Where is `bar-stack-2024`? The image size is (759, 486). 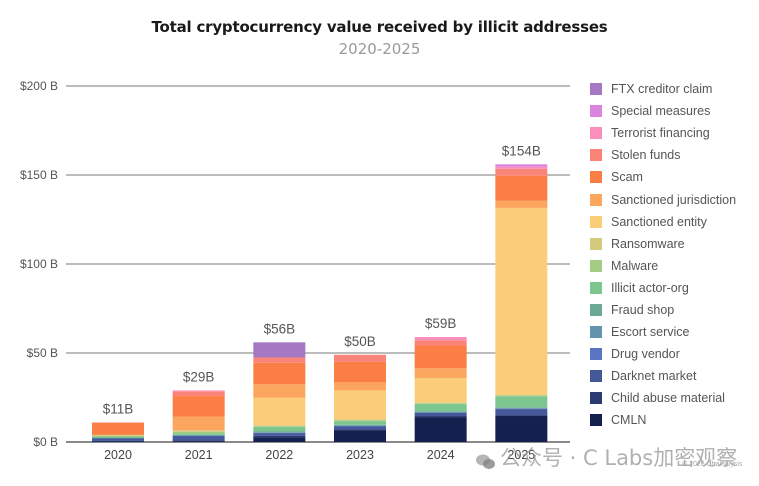
bar-stack-2024 is located at coordinates (440, 389).